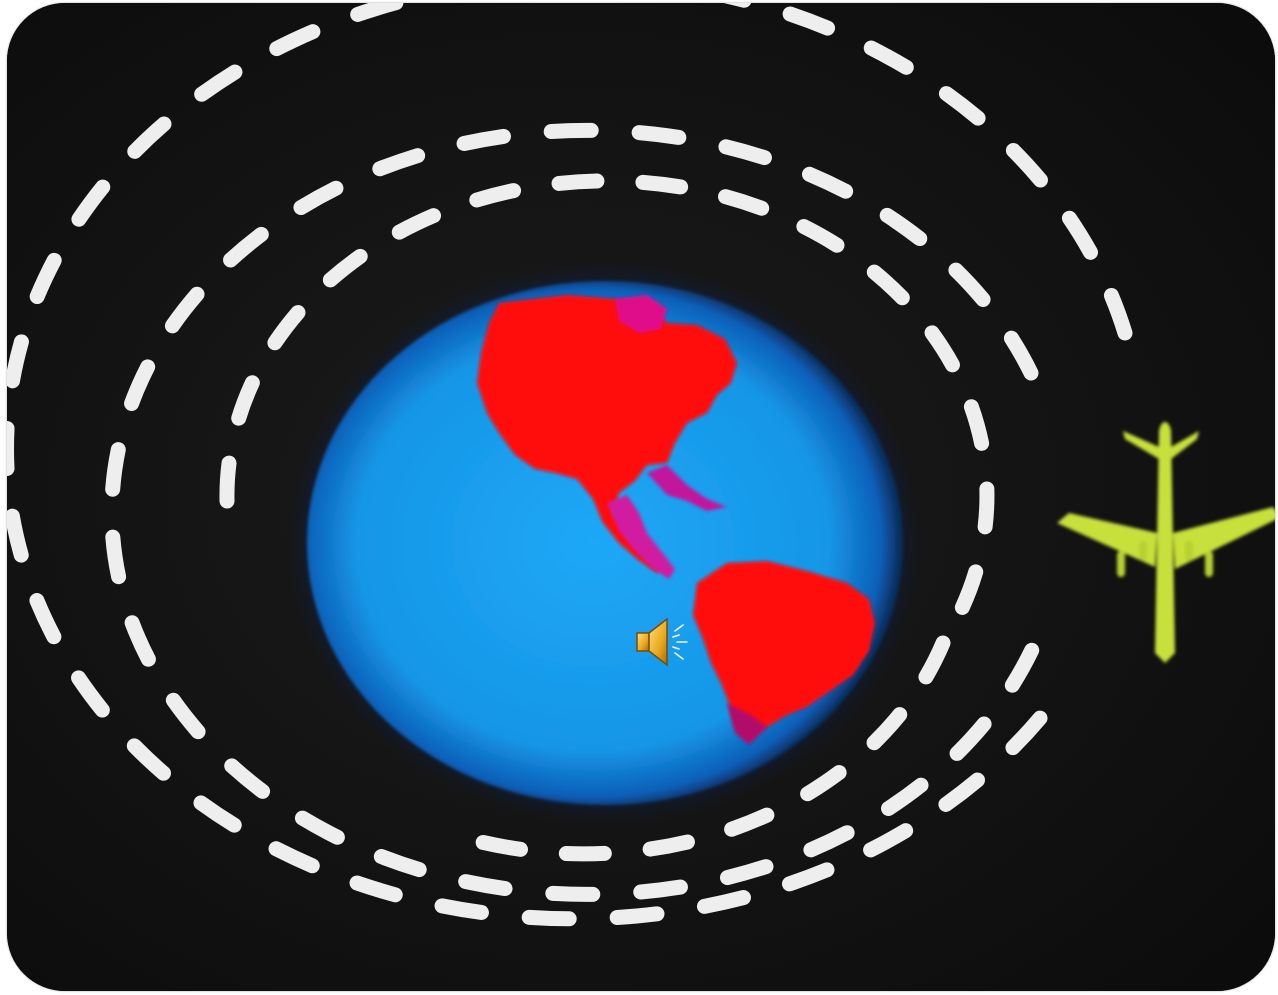 This screenshot has height=995, width=1278. I want to click on south-america, so click(784, 650).